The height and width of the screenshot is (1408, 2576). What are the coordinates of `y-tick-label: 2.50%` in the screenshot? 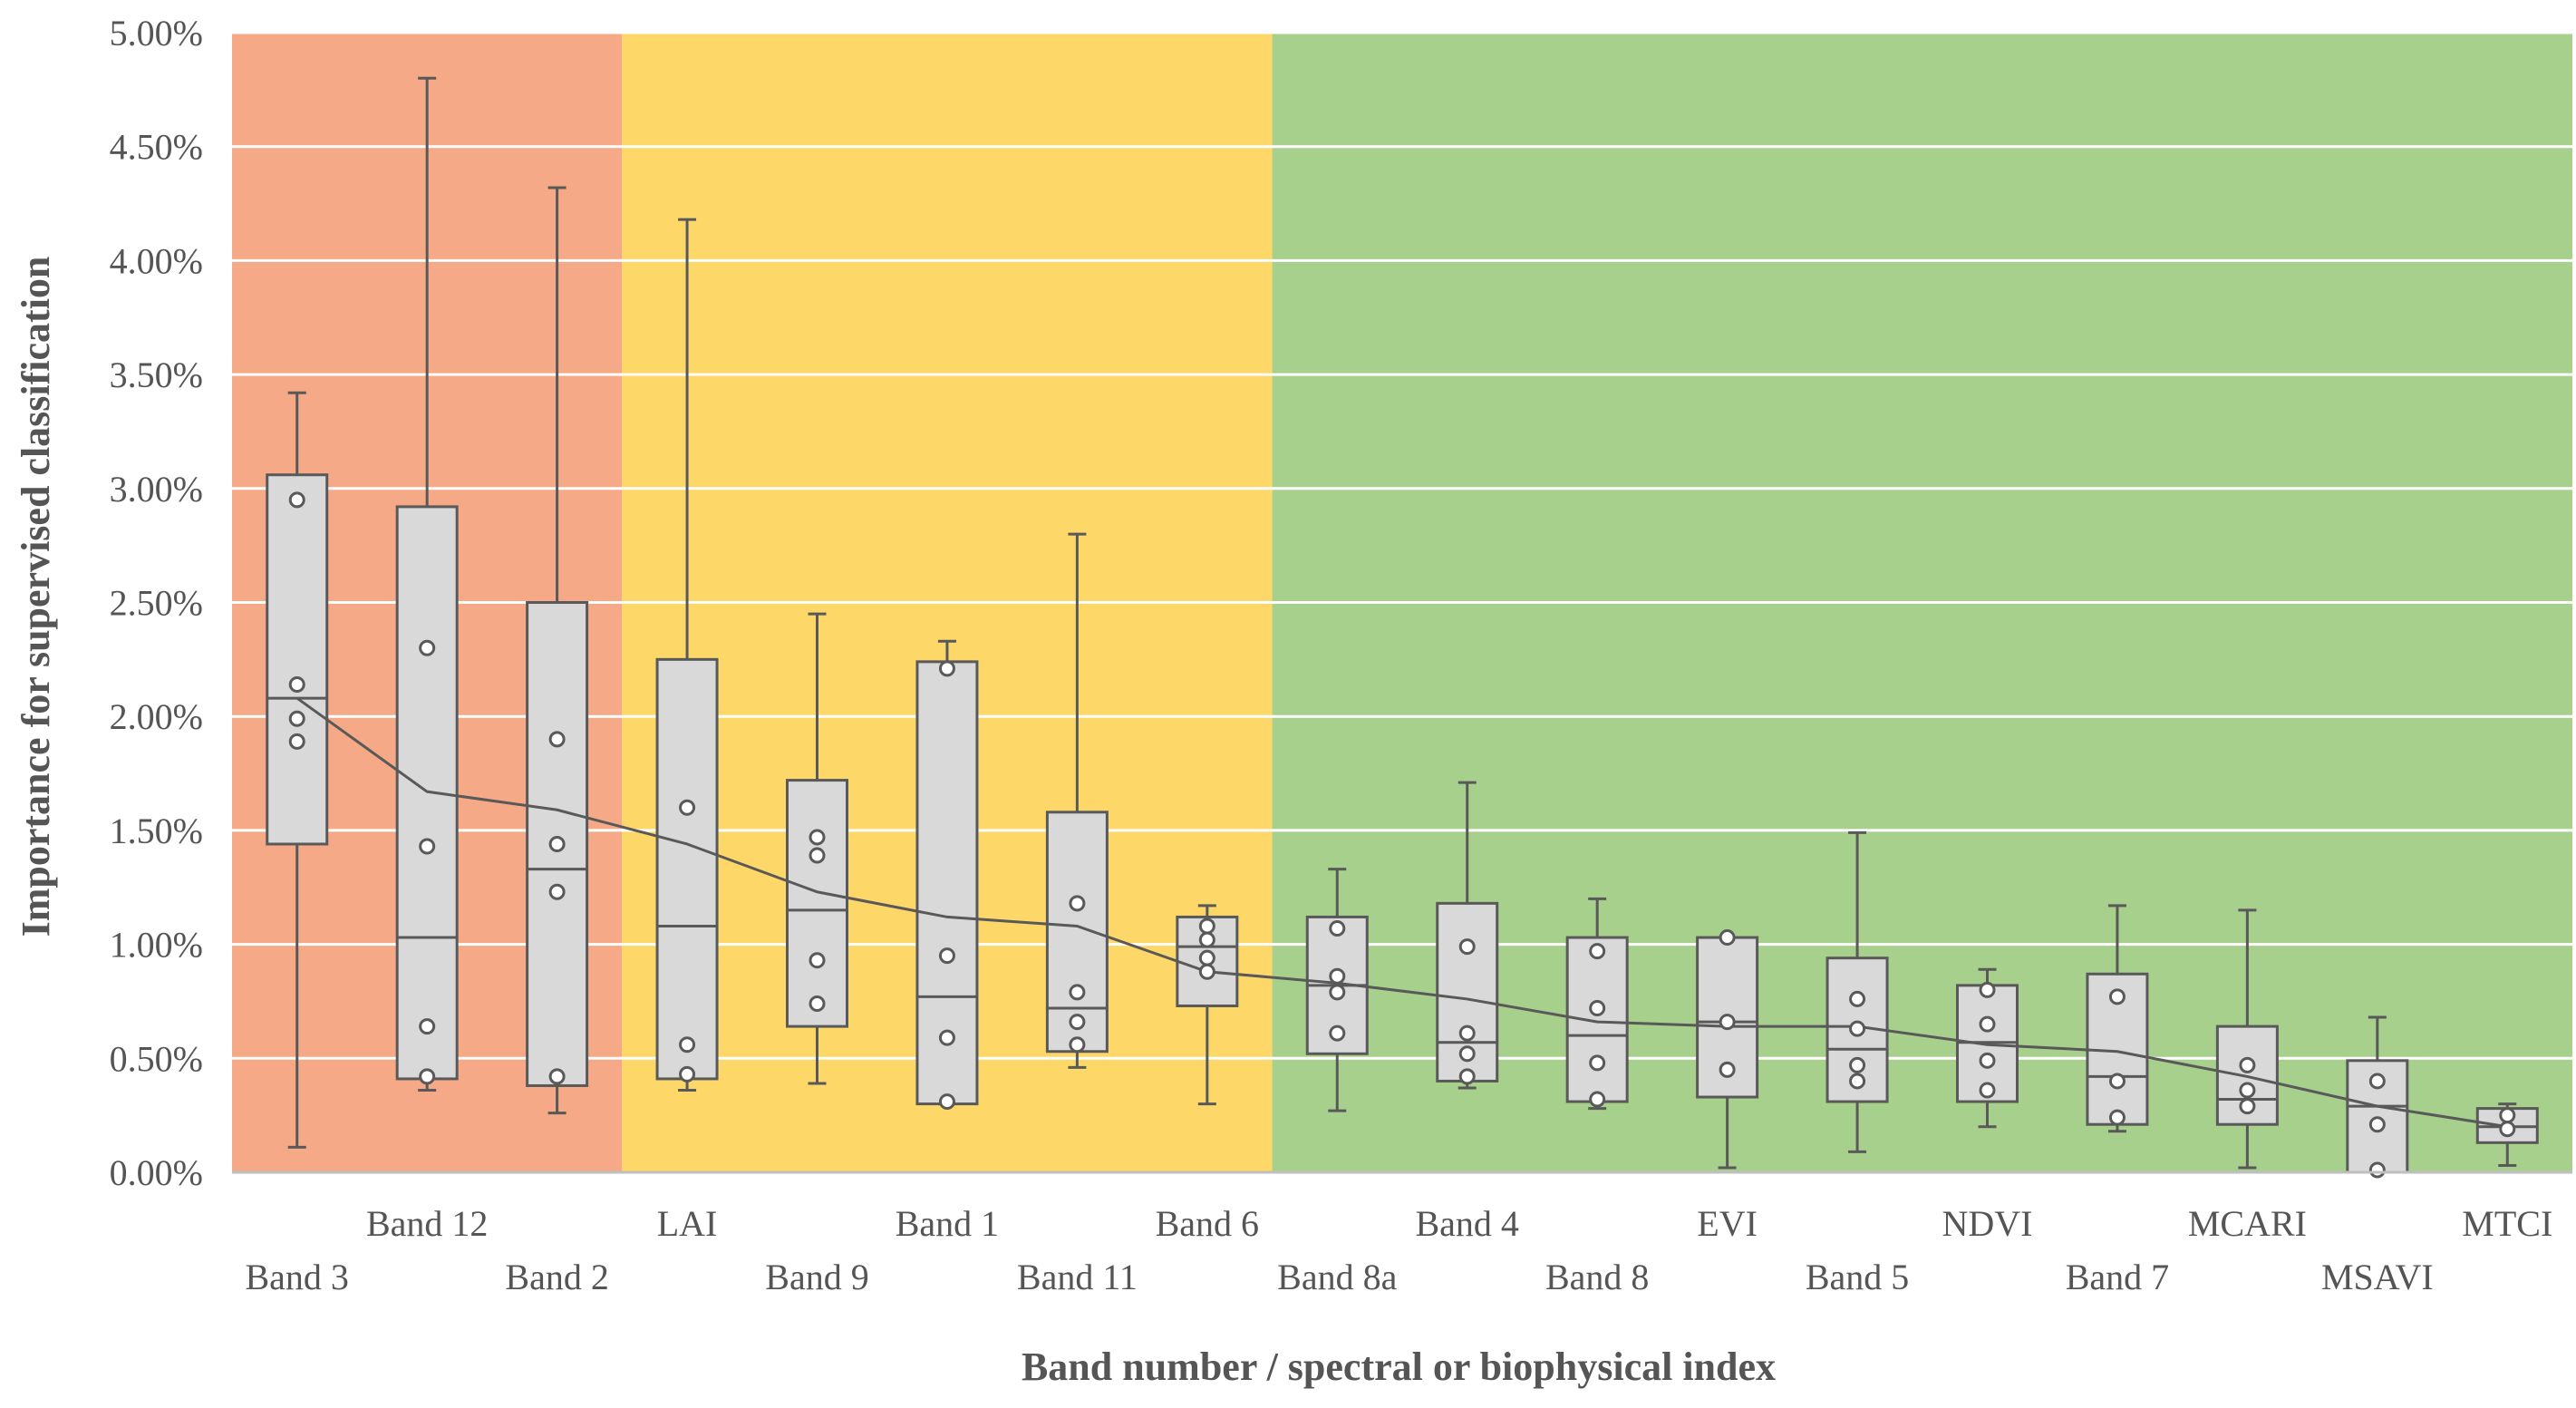 It's located at (156, 604).